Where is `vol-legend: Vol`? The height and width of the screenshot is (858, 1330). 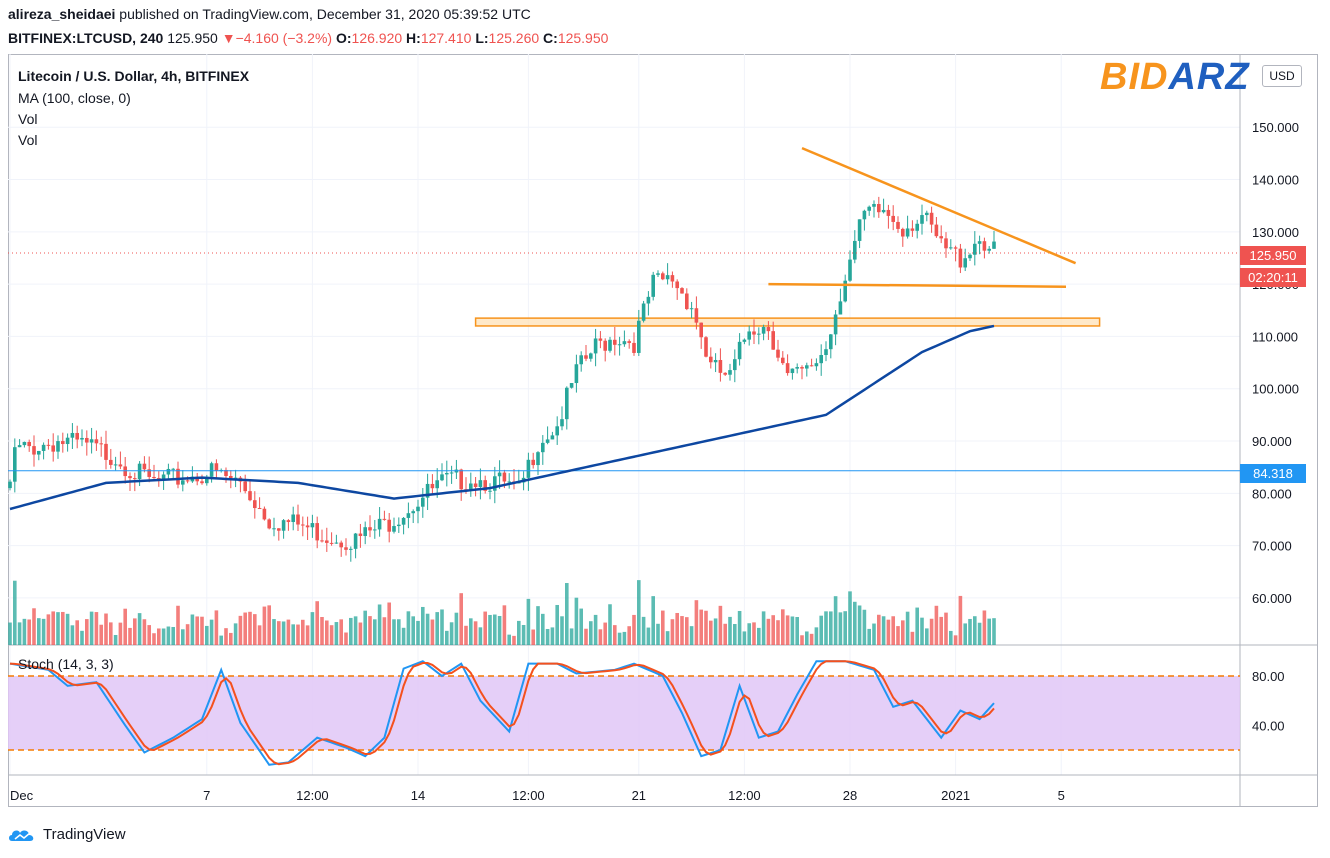 vol-legend: Vol is located at coordinates (28, 119).